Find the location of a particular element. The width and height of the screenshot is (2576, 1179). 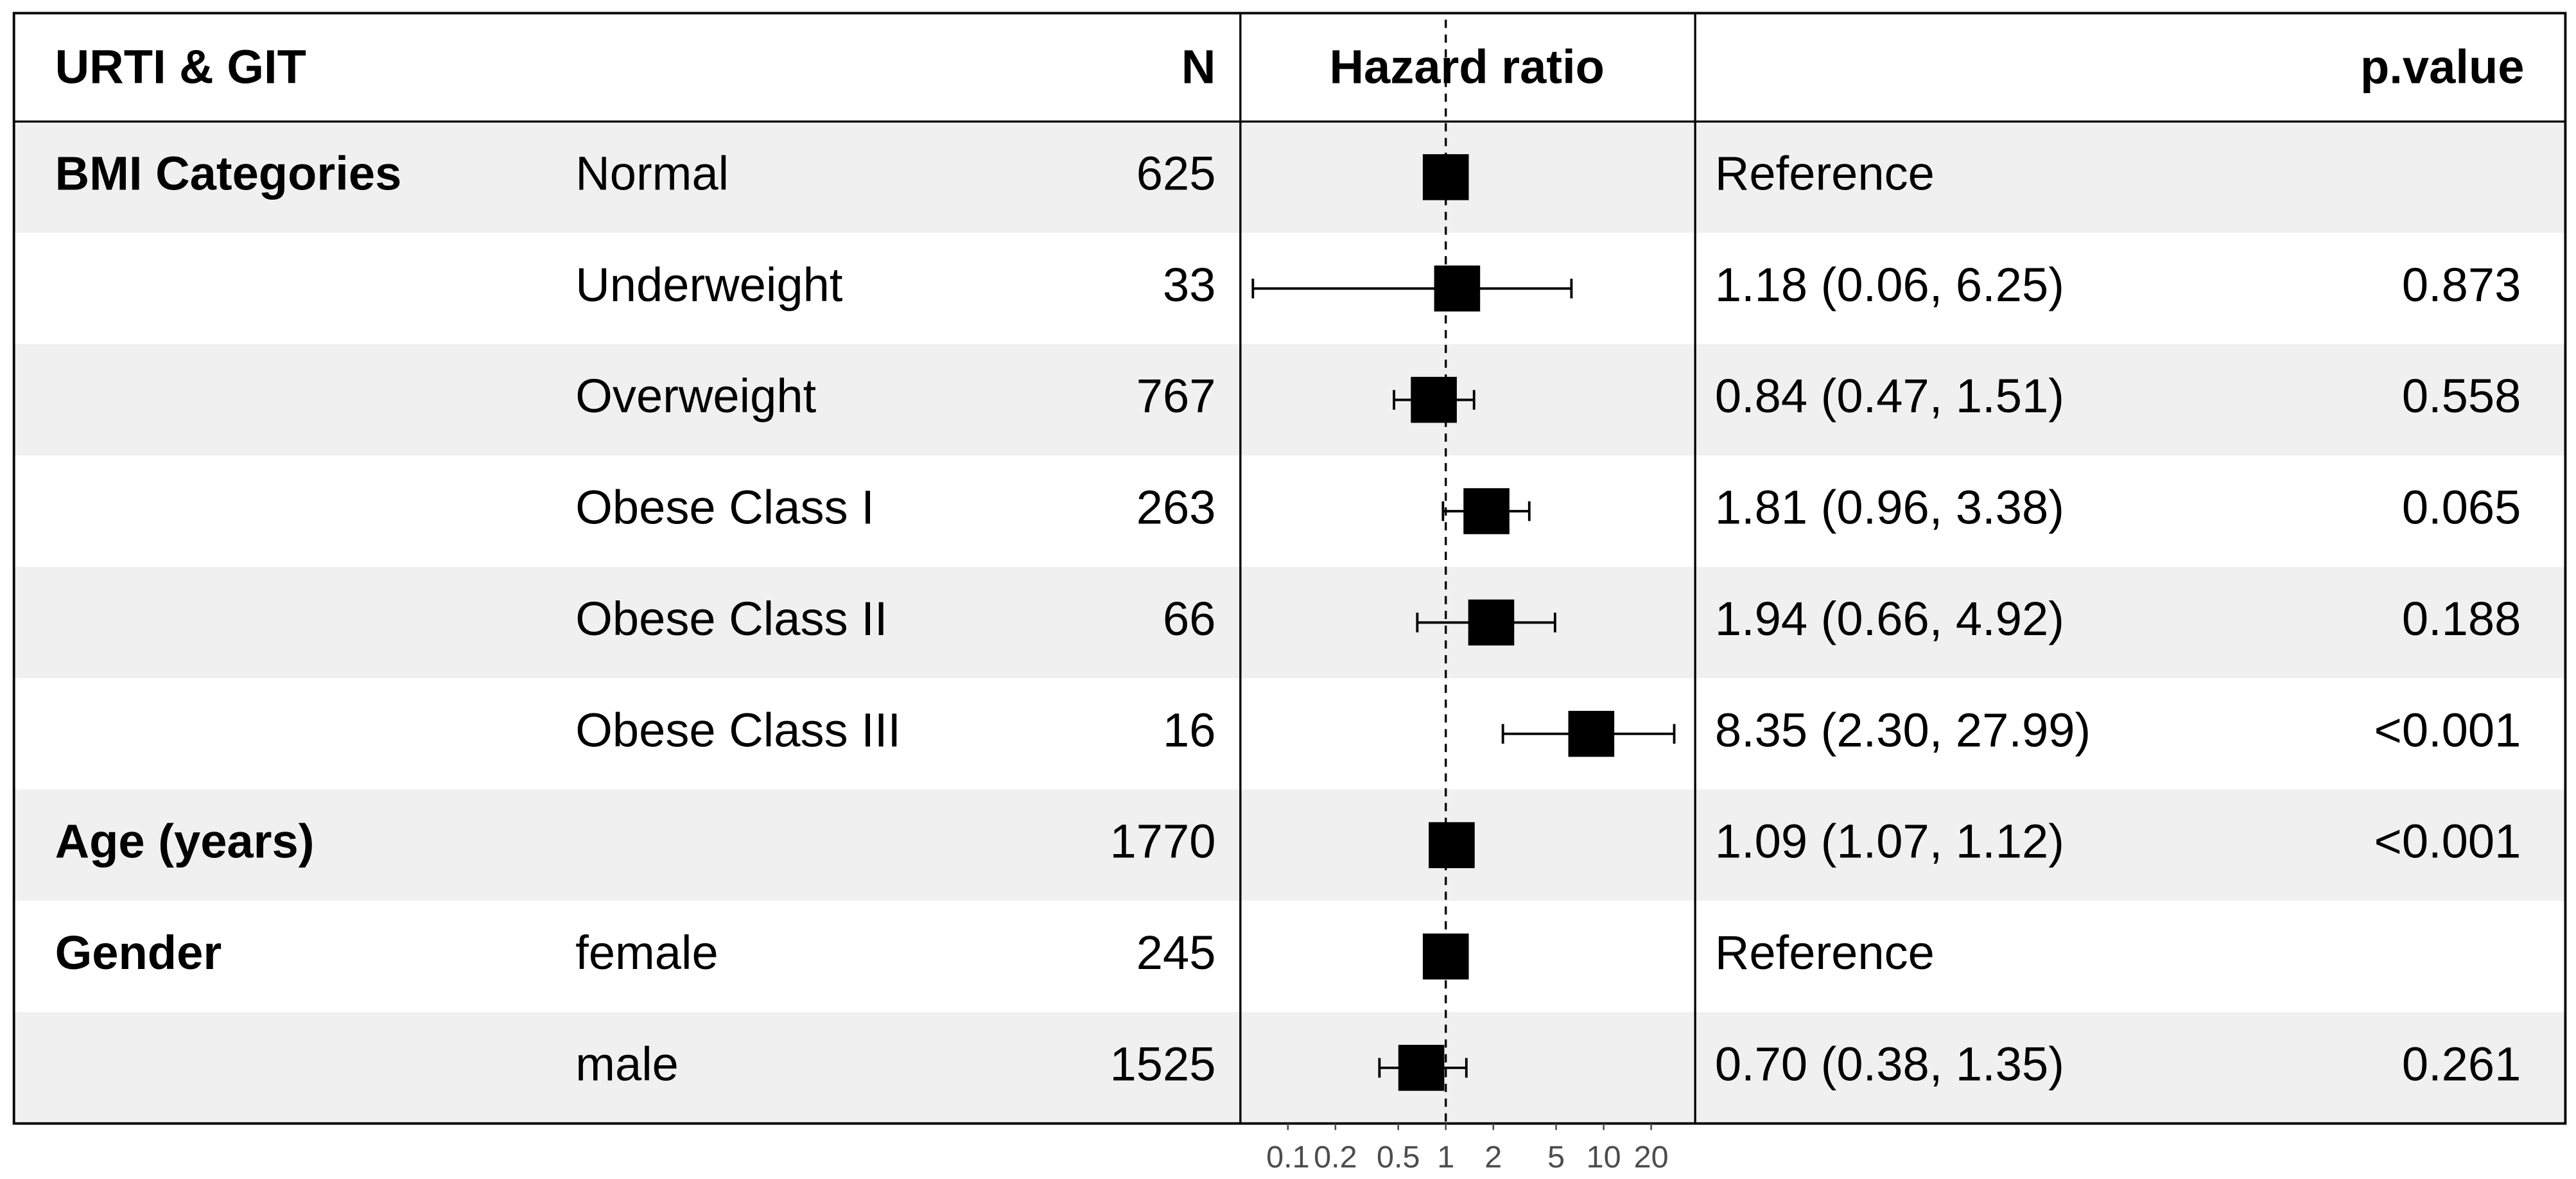

x-tick-label: 0.1 is located at coordinates (1288, 1157).